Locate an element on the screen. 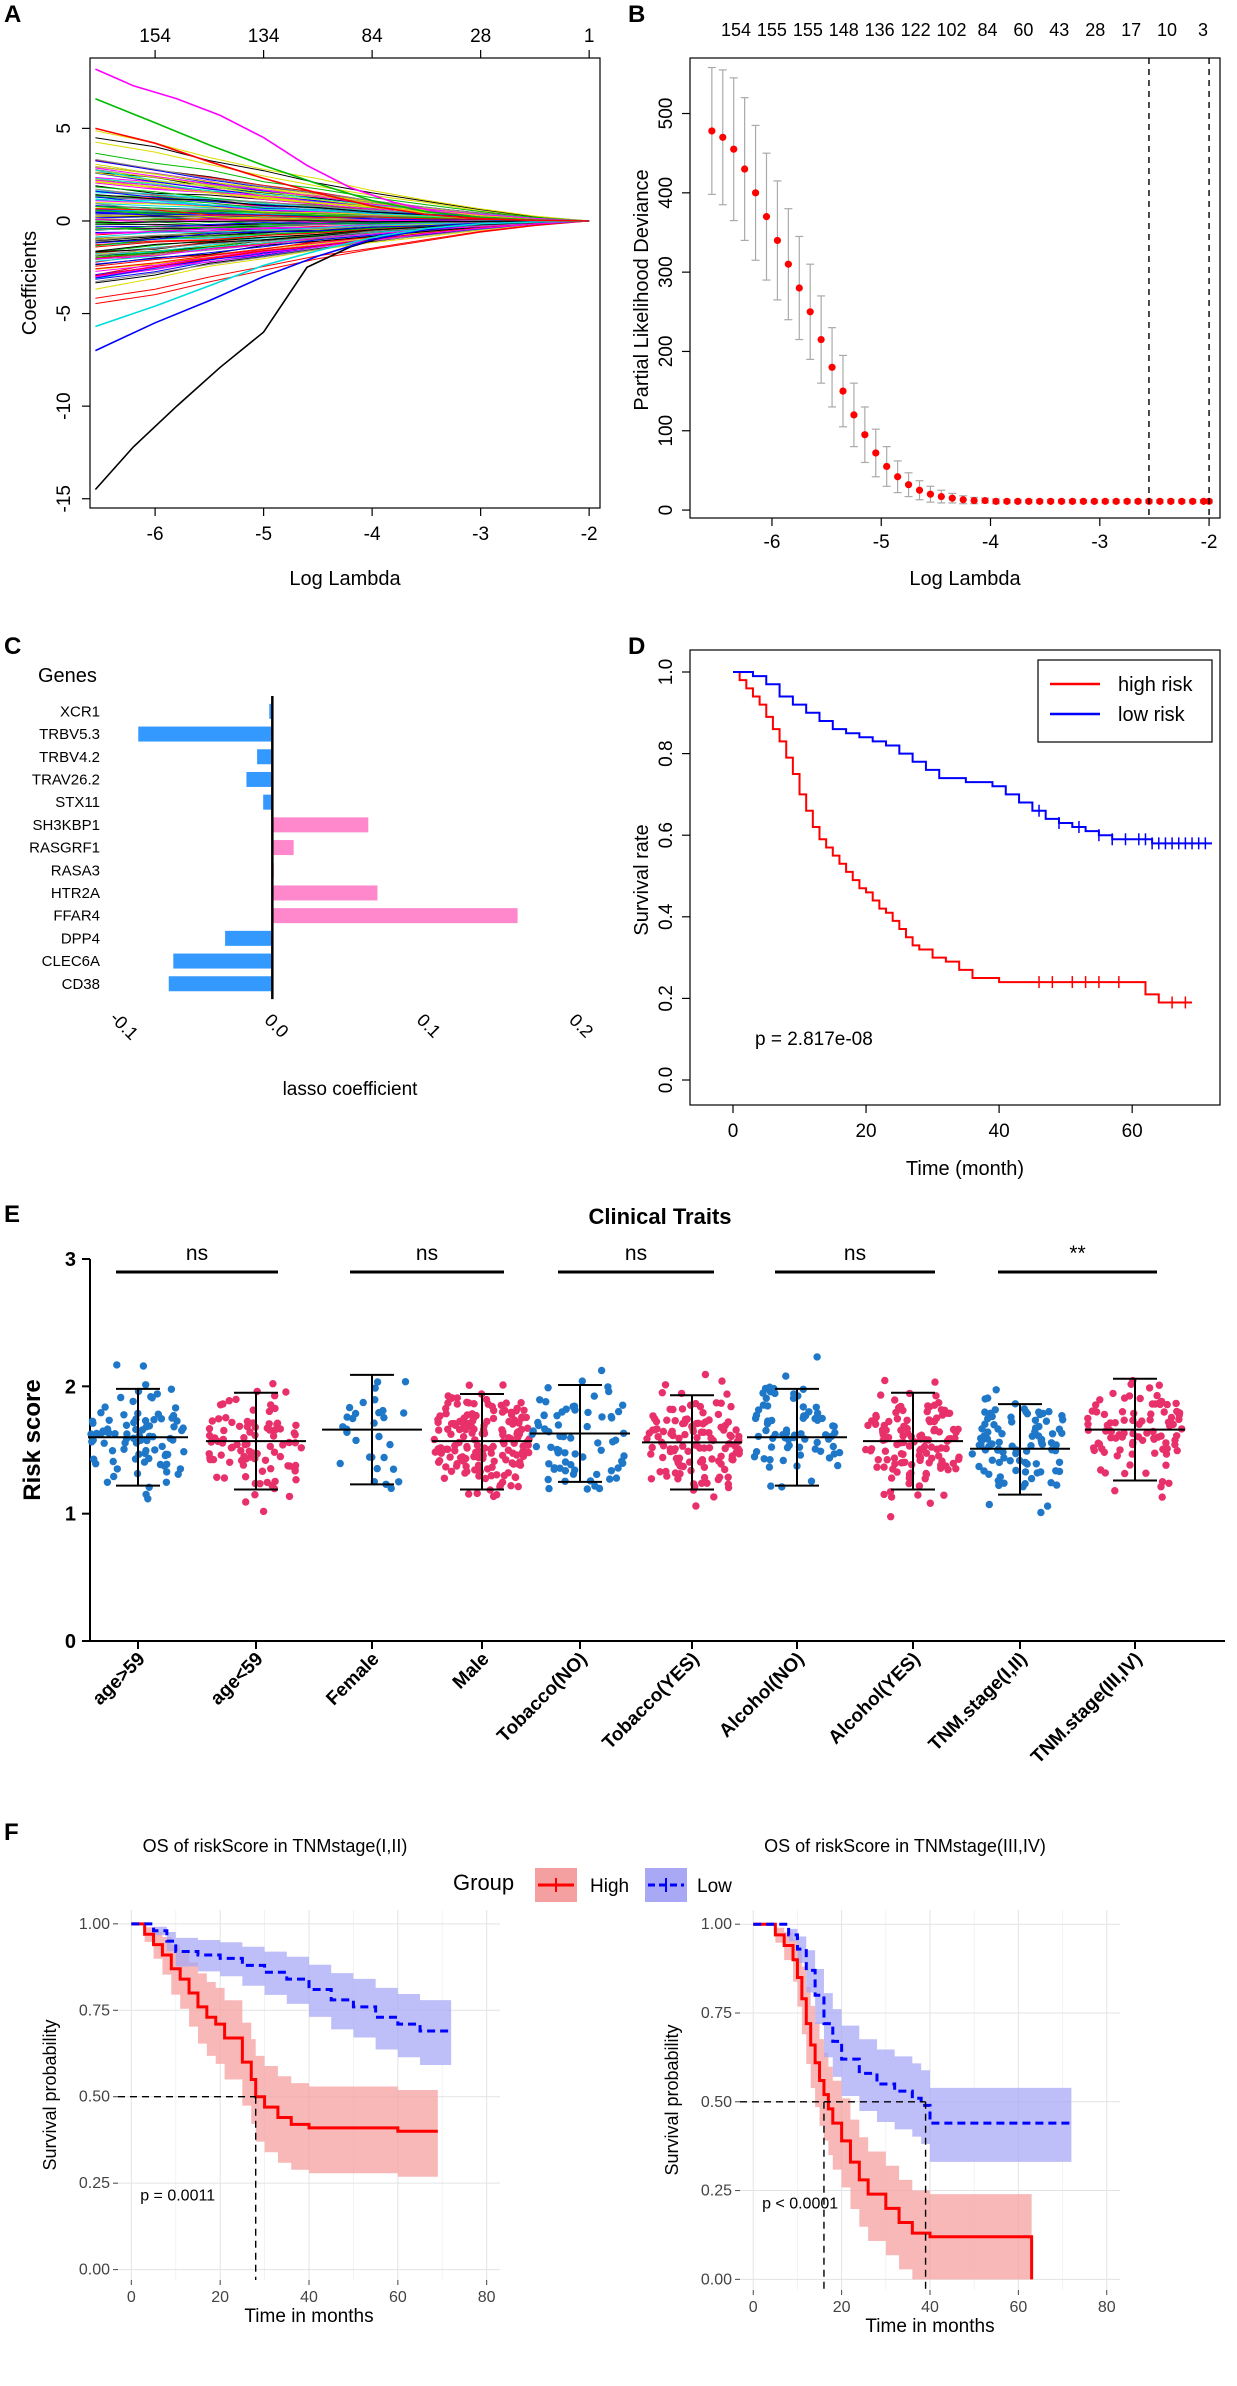 Image resolution: width=1237 pixels, height=2386 pixels. y-tick-label: 0.75 is located at coordinates (94, 2010).